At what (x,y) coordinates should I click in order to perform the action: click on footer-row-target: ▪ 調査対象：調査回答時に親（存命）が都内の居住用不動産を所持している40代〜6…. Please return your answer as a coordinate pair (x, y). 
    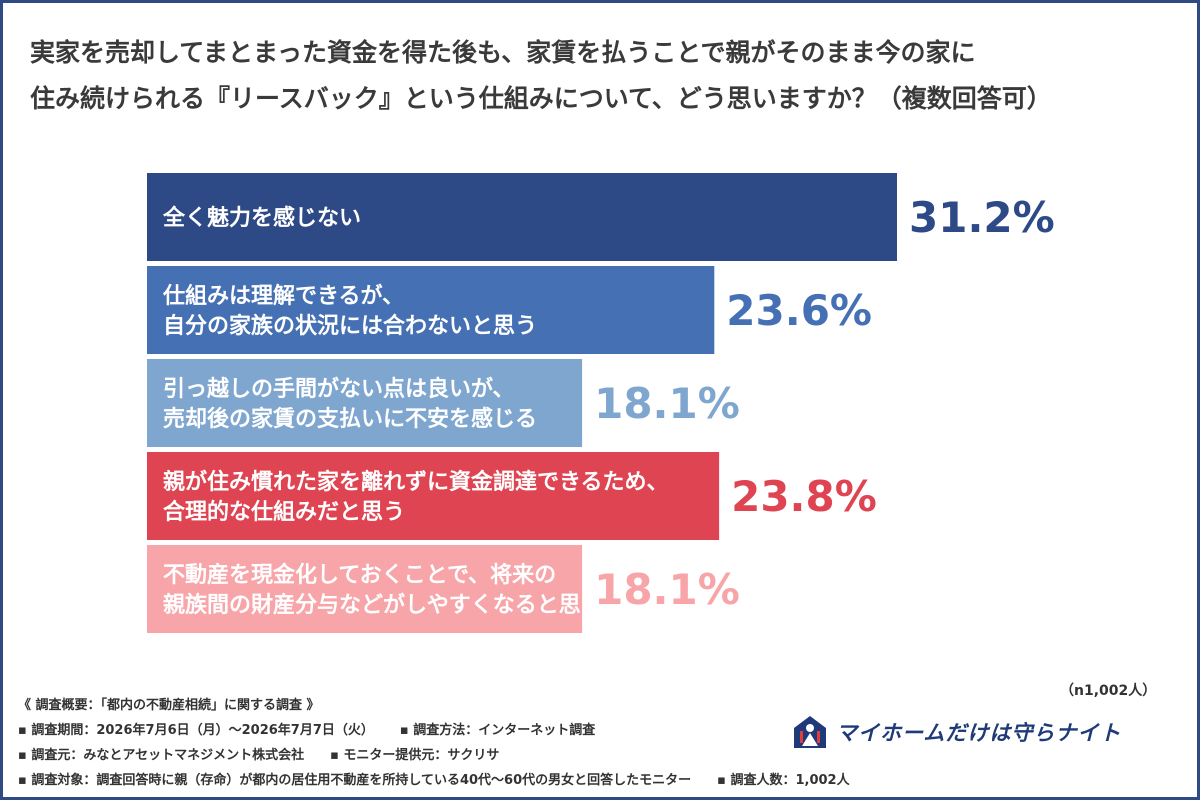
    Looking at the image, I should click on (434, 780).